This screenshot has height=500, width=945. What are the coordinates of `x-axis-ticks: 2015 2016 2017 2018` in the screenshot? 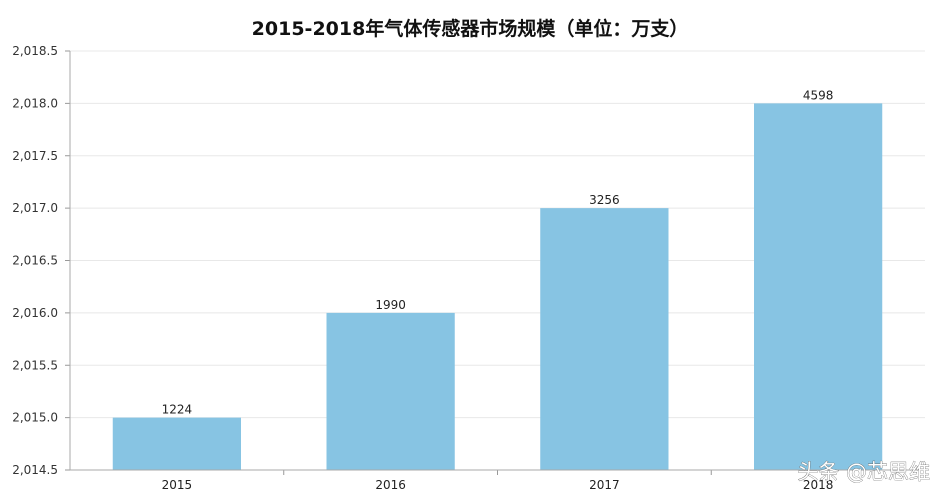 It's located at (544, 481).